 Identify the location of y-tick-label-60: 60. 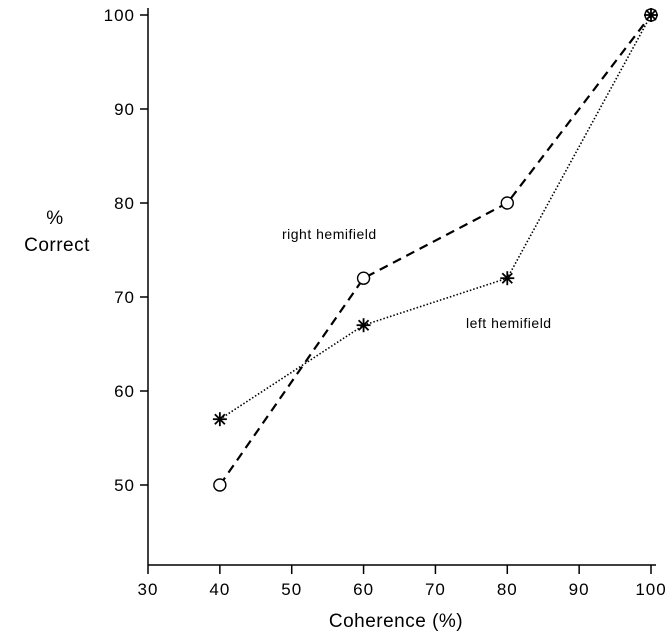
(124, 391).